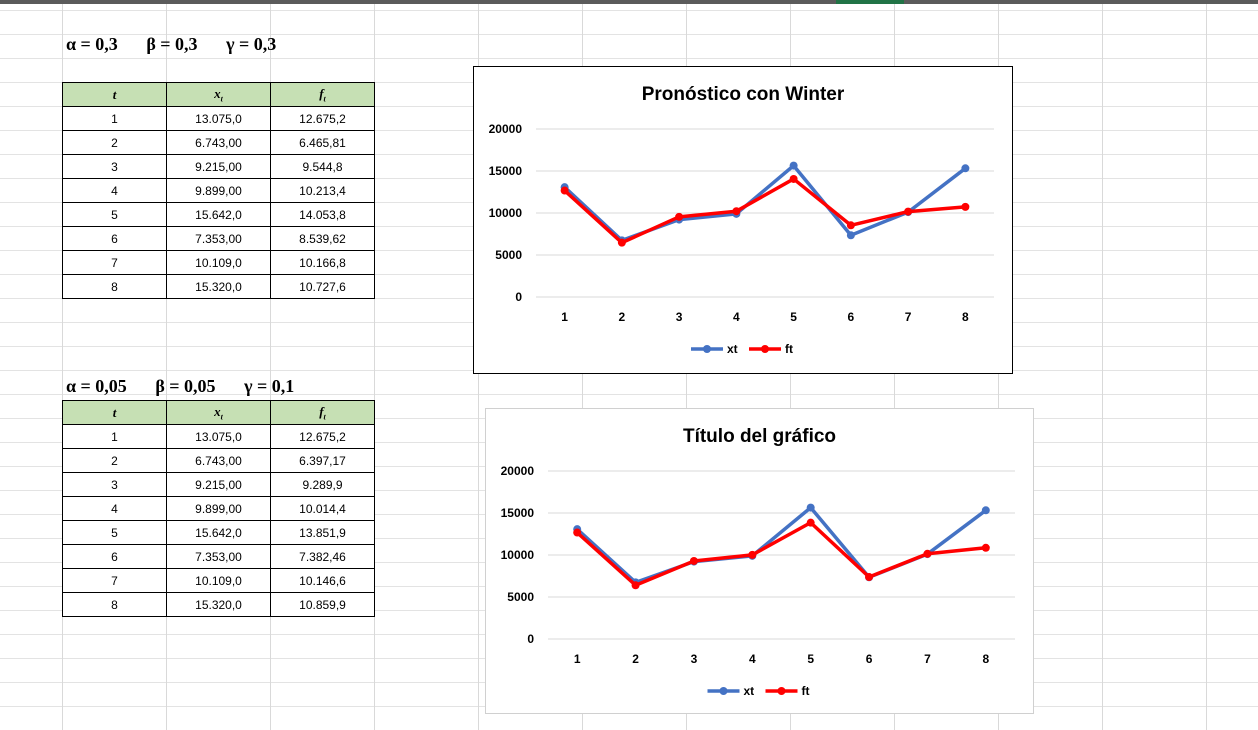  Describe the element at coordinates (322, 556) in the screenshot. I see `cell-ft: 7.382,46` at that location.